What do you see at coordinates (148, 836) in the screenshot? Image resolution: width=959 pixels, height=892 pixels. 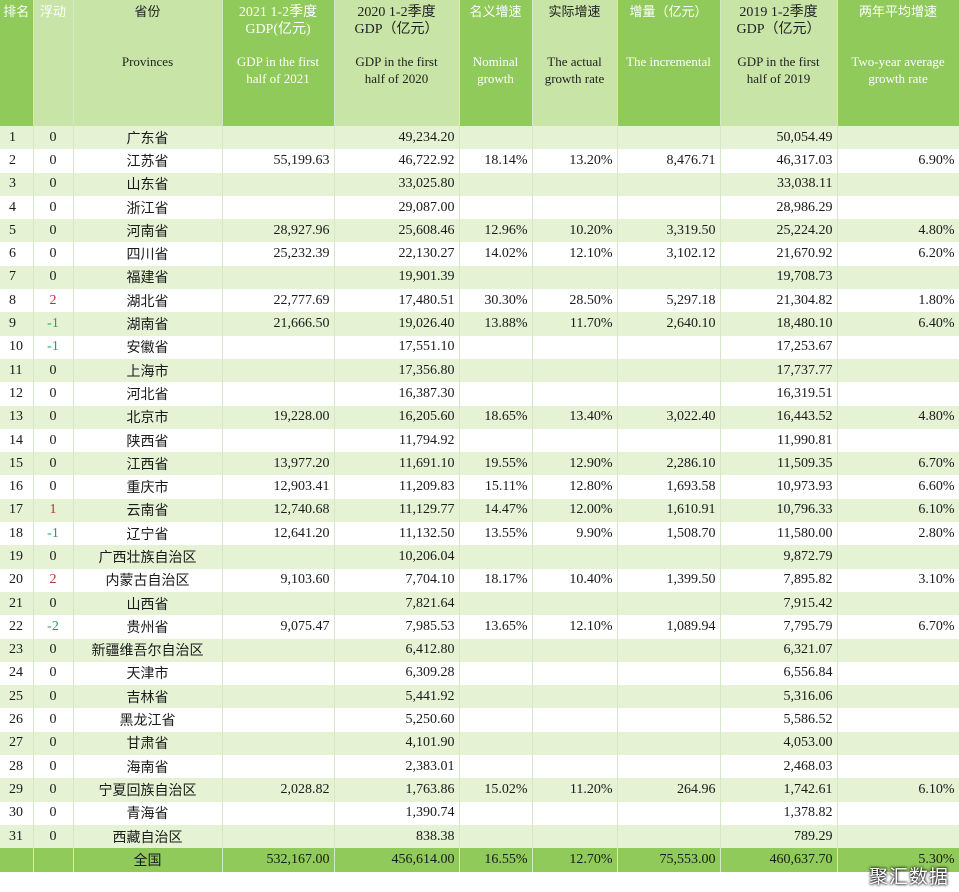 I see `table-cell-province: 西藏自治区` at bounding box center [148, 836].